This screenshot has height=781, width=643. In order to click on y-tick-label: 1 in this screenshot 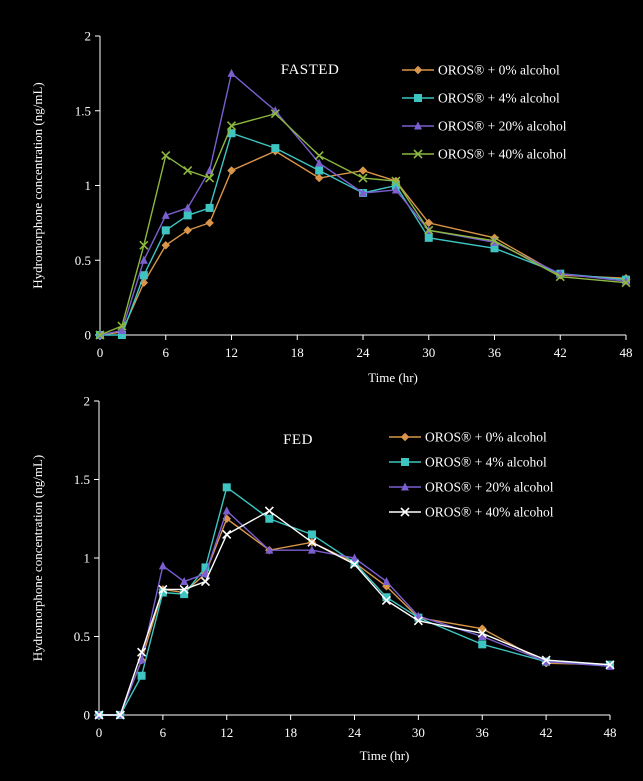, I will do `click(87, 558)`.